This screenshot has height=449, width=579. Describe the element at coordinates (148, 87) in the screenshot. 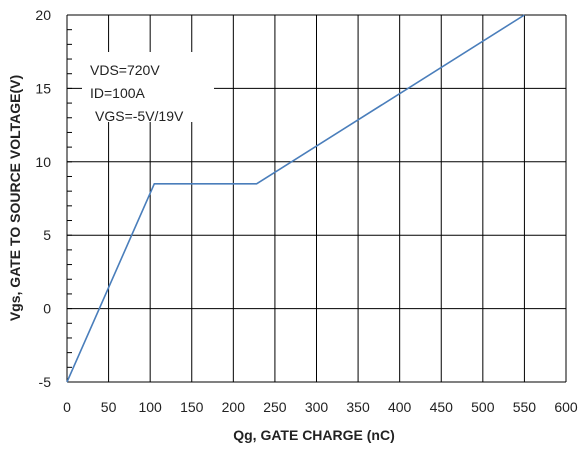

I see `annotation-box` at that location.